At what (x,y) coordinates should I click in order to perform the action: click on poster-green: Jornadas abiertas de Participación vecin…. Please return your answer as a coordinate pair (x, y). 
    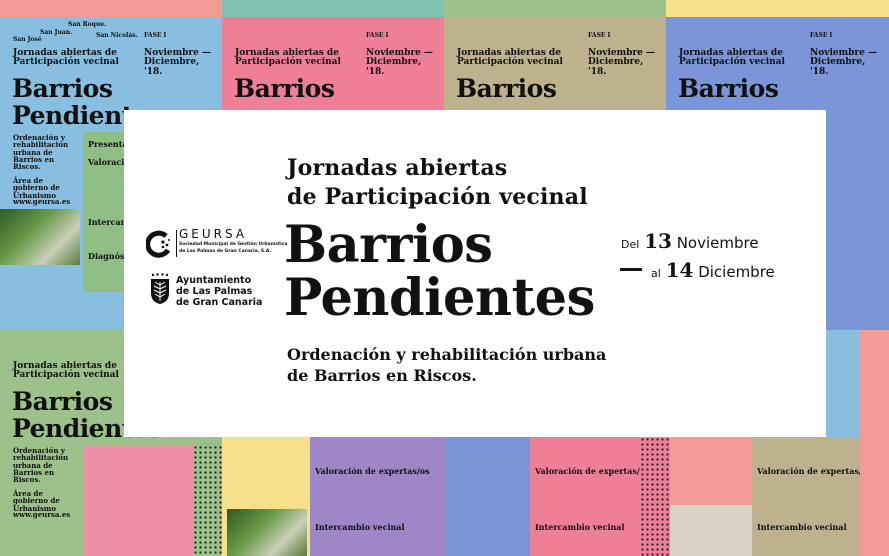
    Looking at the image, I should click on (111, 443).